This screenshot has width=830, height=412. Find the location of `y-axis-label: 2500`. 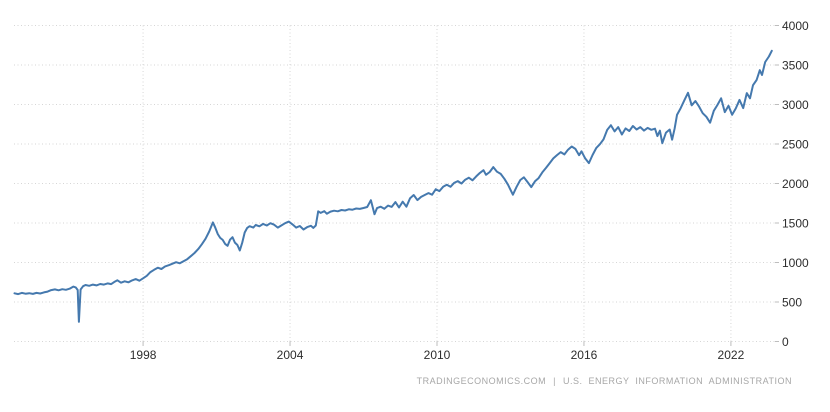

y-axis-label: 2500 is located at coordinates (795, 145).